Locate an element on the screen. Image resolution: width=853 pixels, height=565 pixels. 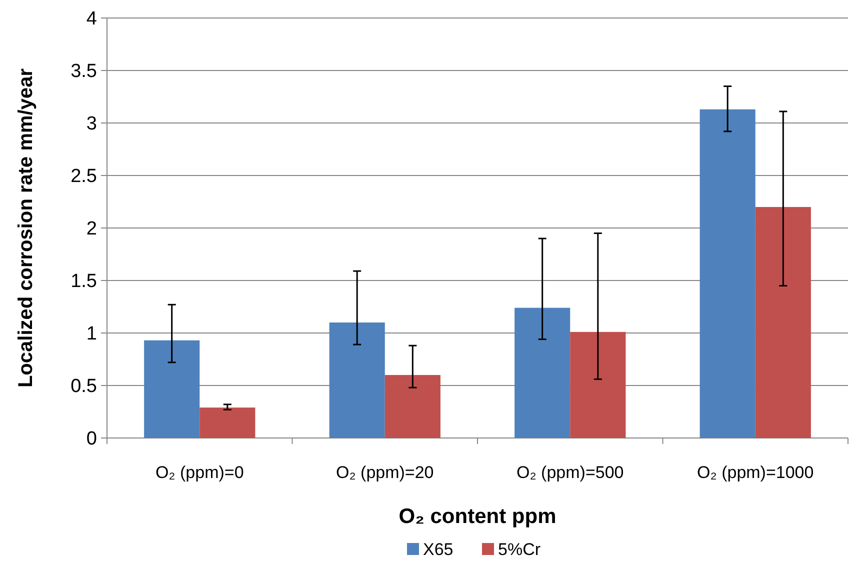
legend-label: X65 is located at coordinates (438, 549).